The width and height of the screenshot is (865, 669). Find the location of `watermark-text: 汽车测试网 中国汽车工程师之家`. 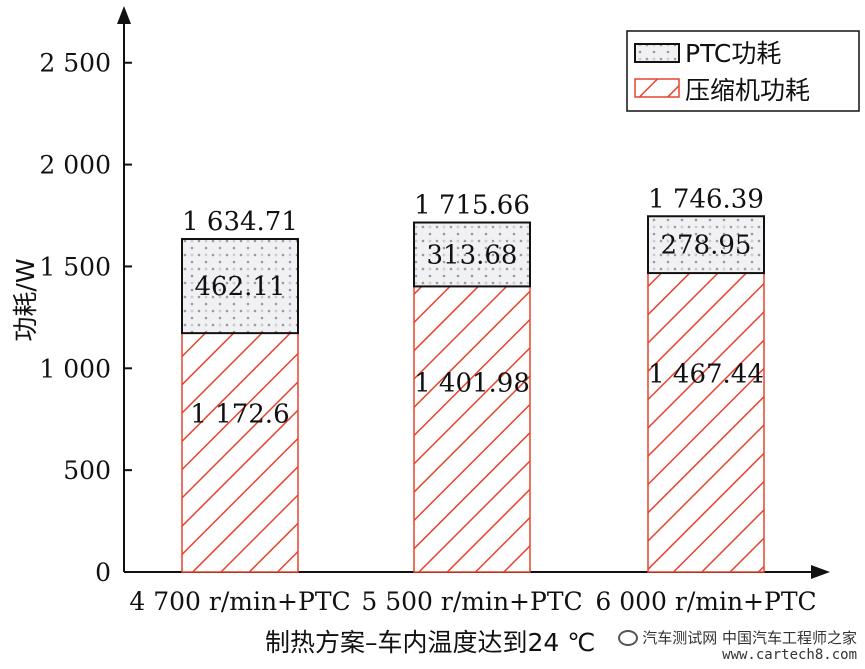

watermark-text: 汽车测试网 中国汽车工程师之家 is located at coordinates (737, 638).